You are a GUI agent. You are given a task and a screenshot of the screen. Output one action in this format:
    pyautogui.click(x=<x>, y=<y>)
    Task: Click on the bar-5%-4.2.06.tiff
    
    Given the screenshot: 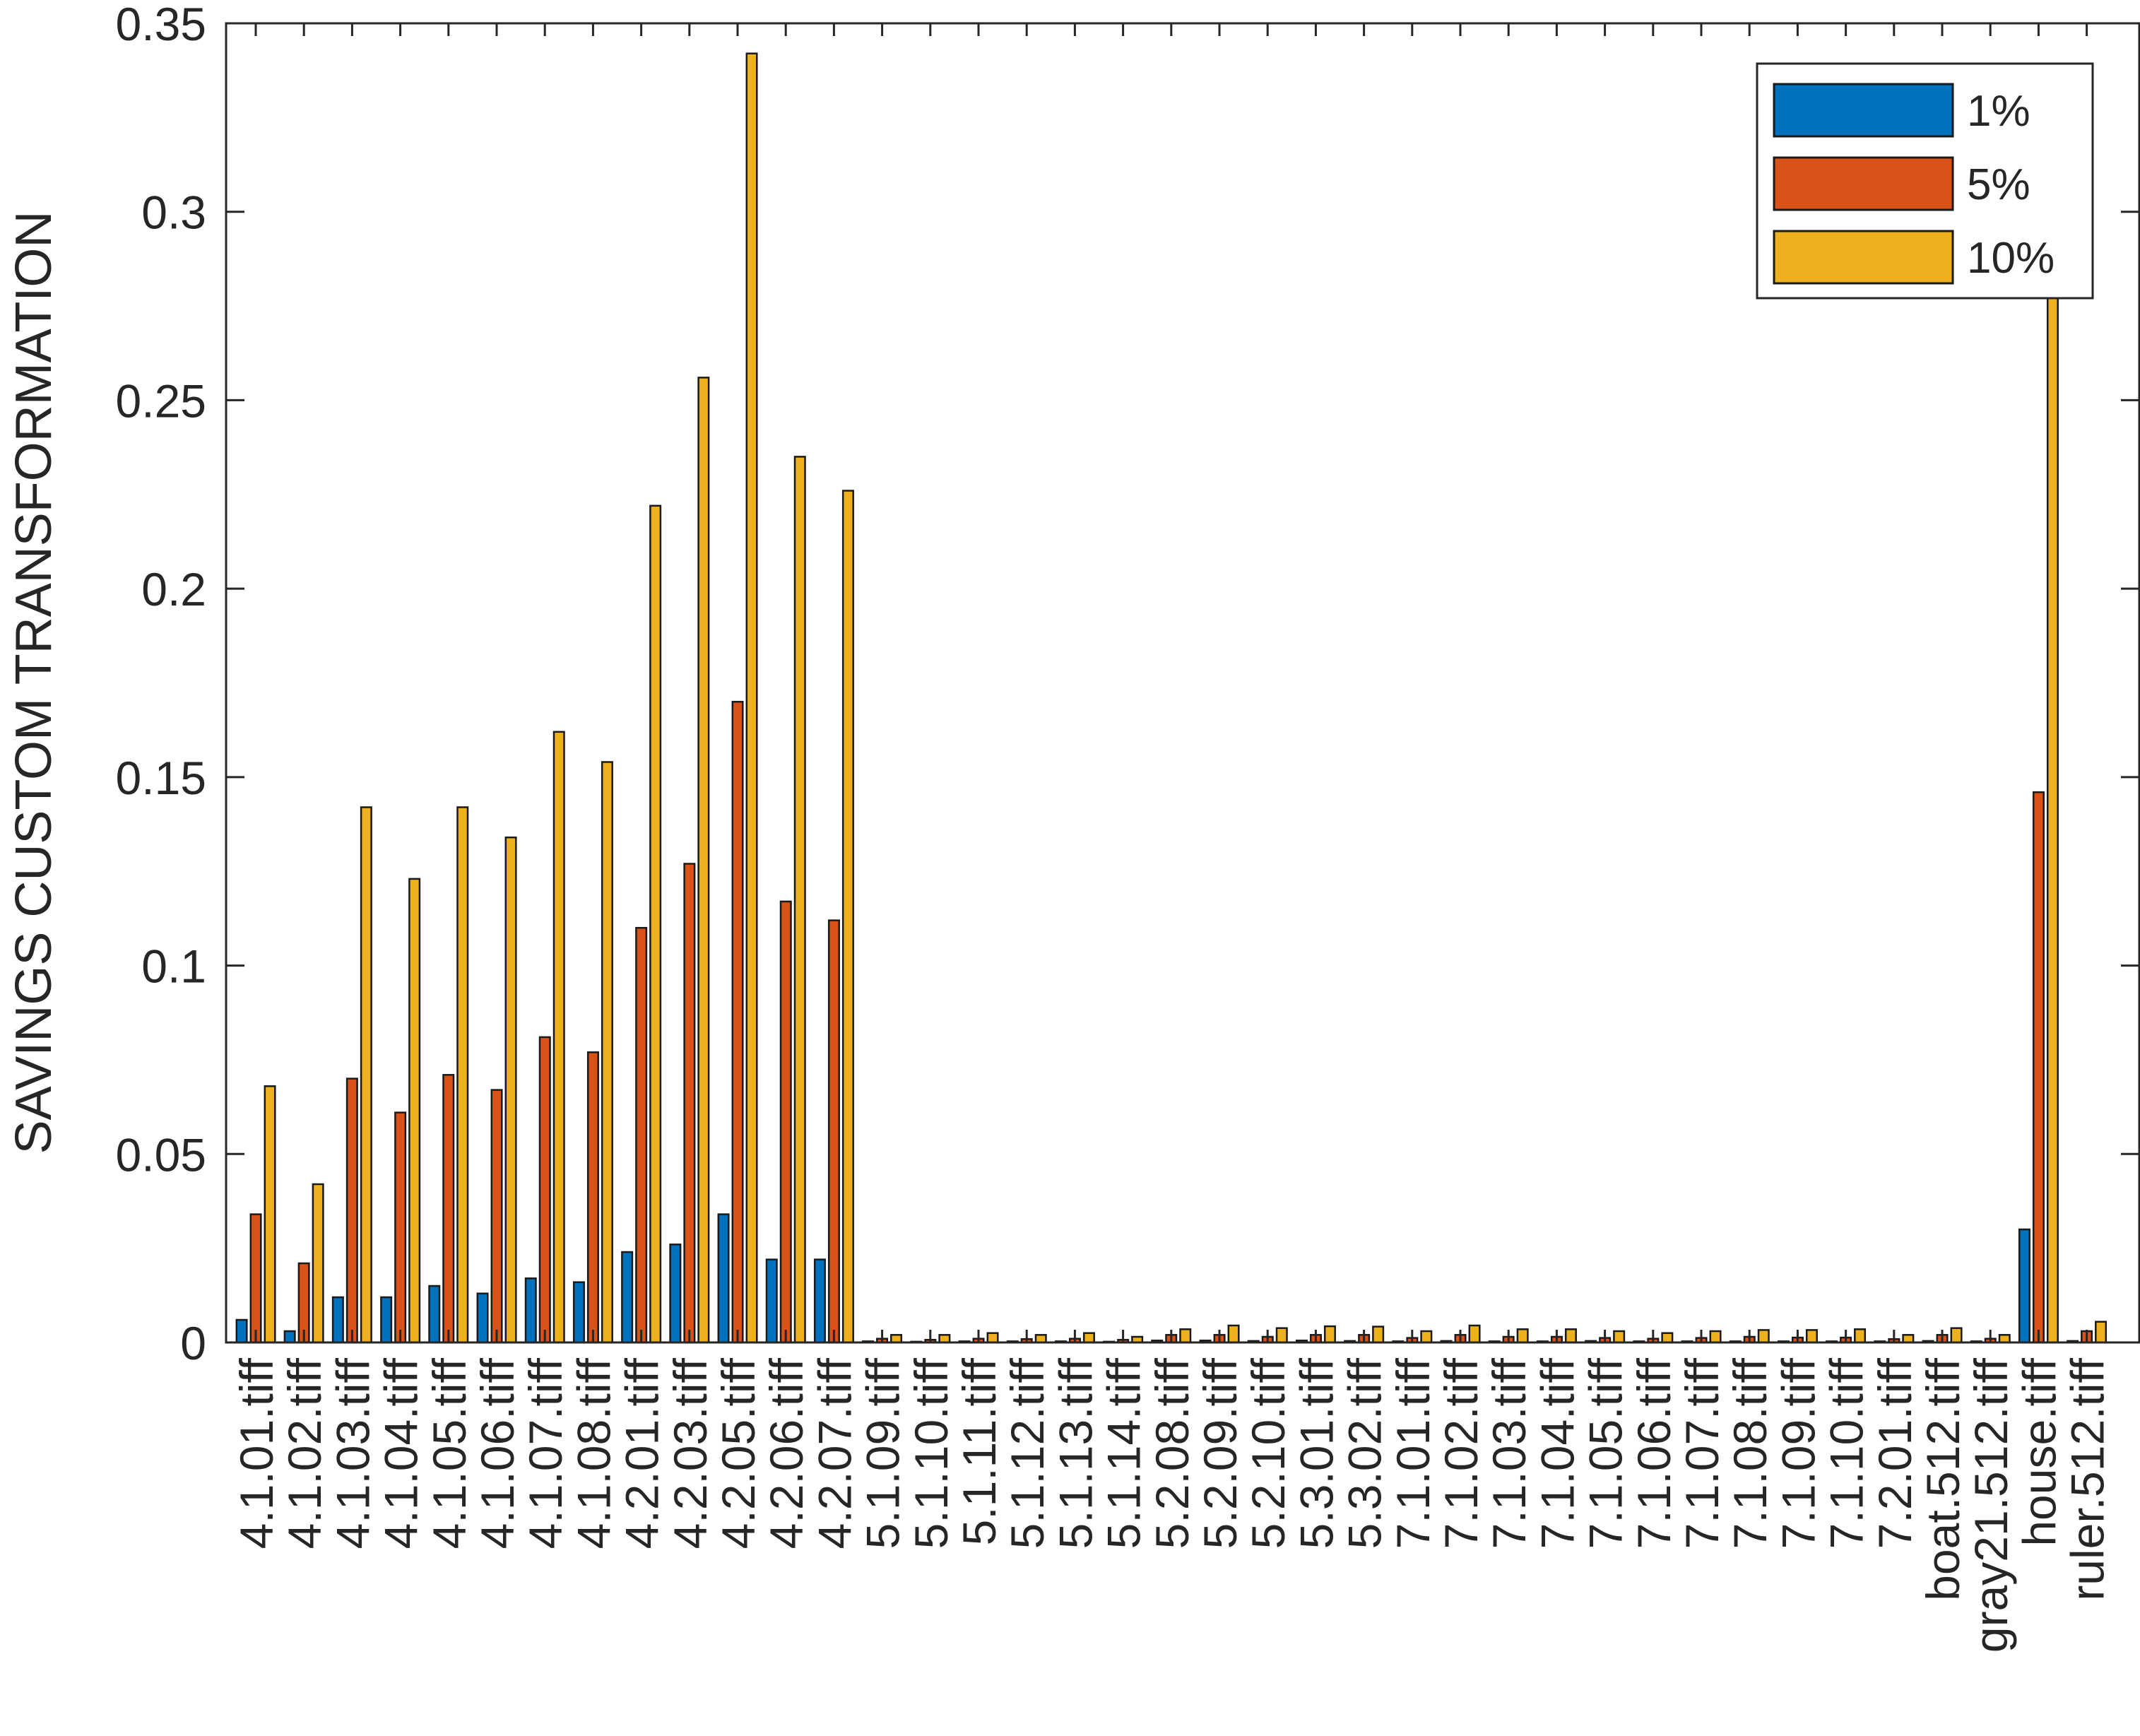 What is the action you would take?
    pyautogui.click(x=786, y=1122)
    